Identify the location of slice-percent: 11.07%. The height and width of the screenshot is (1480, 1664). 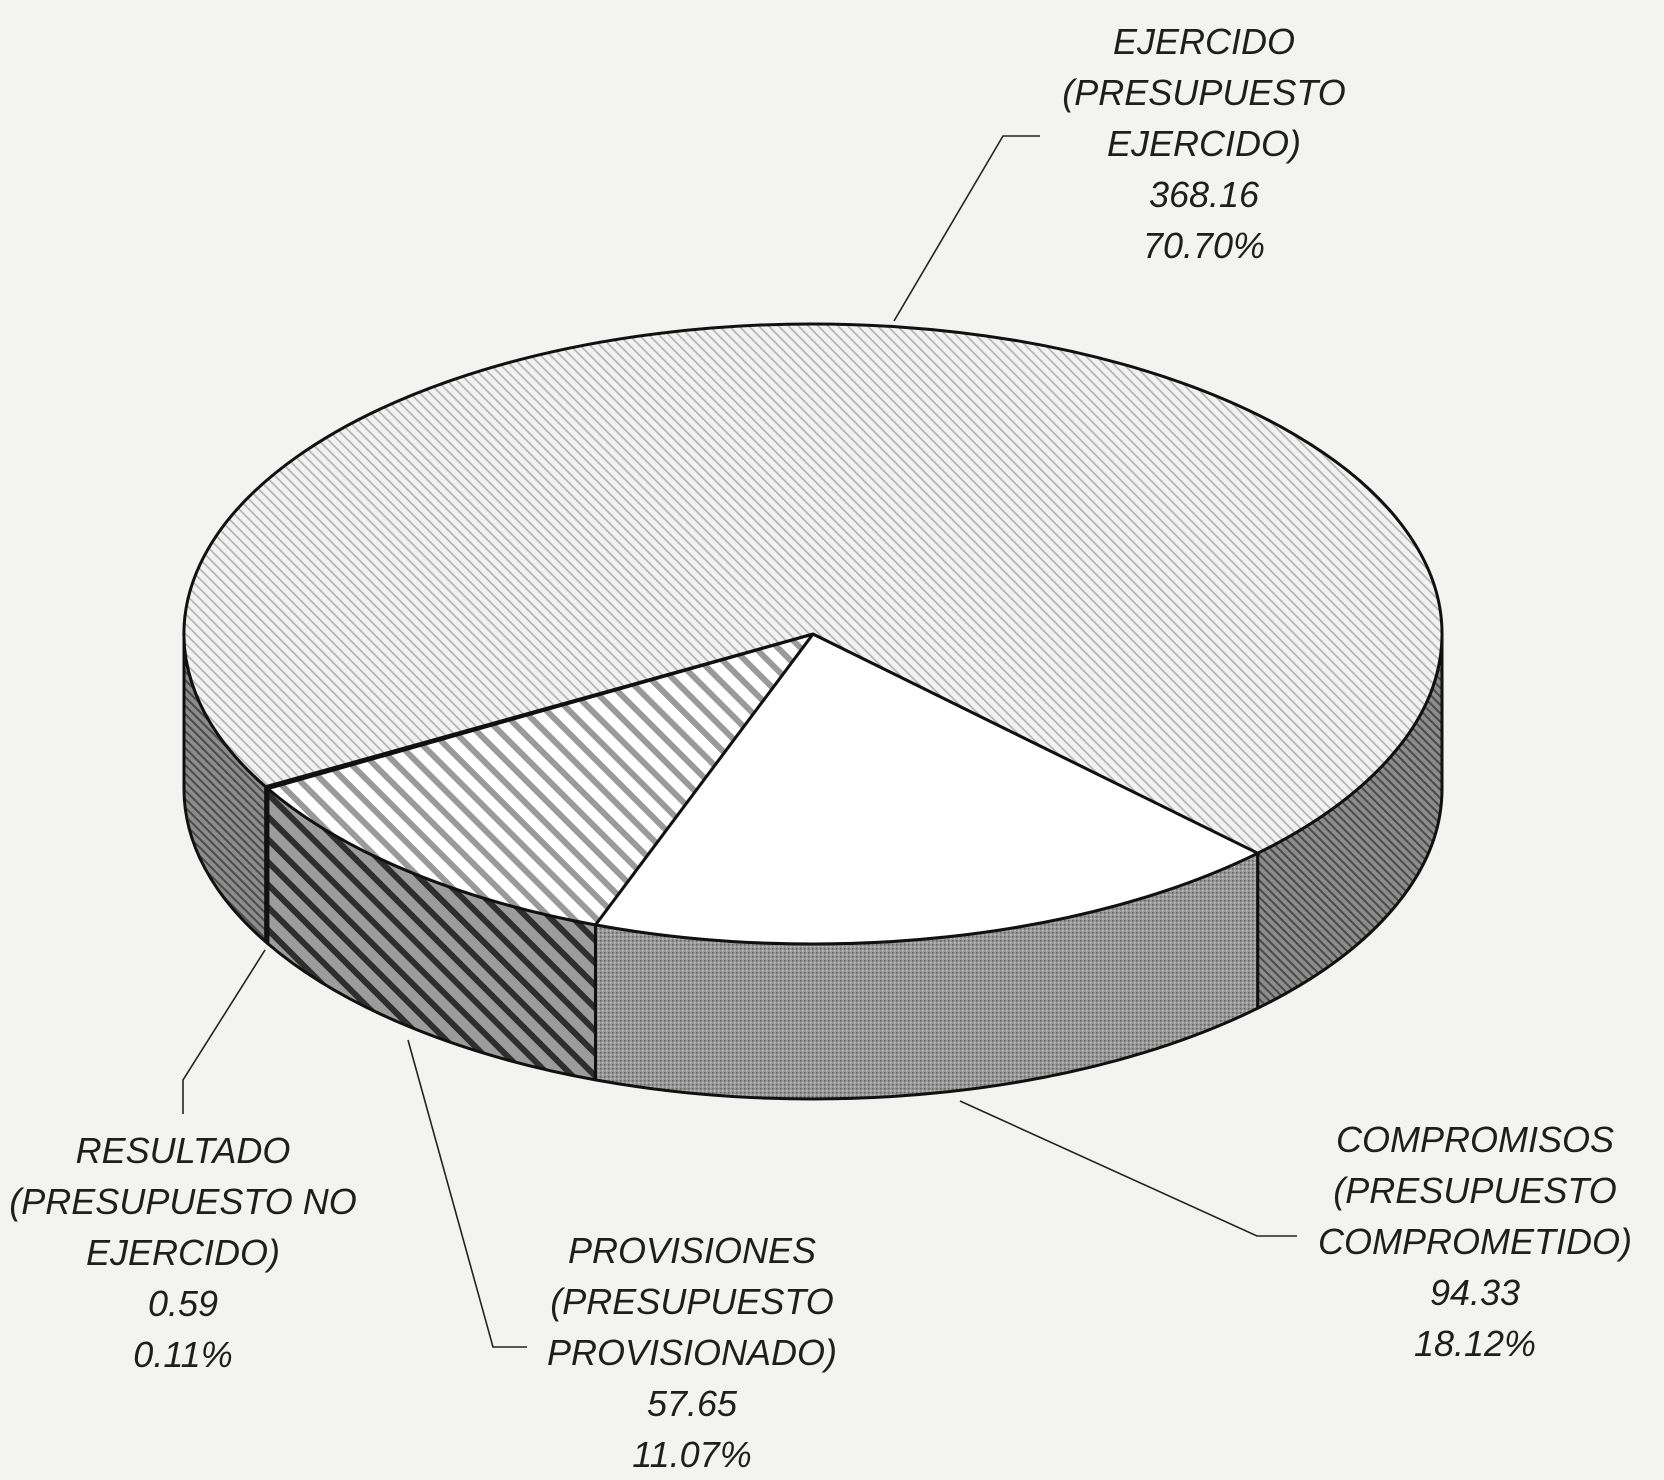
(692, 1454).